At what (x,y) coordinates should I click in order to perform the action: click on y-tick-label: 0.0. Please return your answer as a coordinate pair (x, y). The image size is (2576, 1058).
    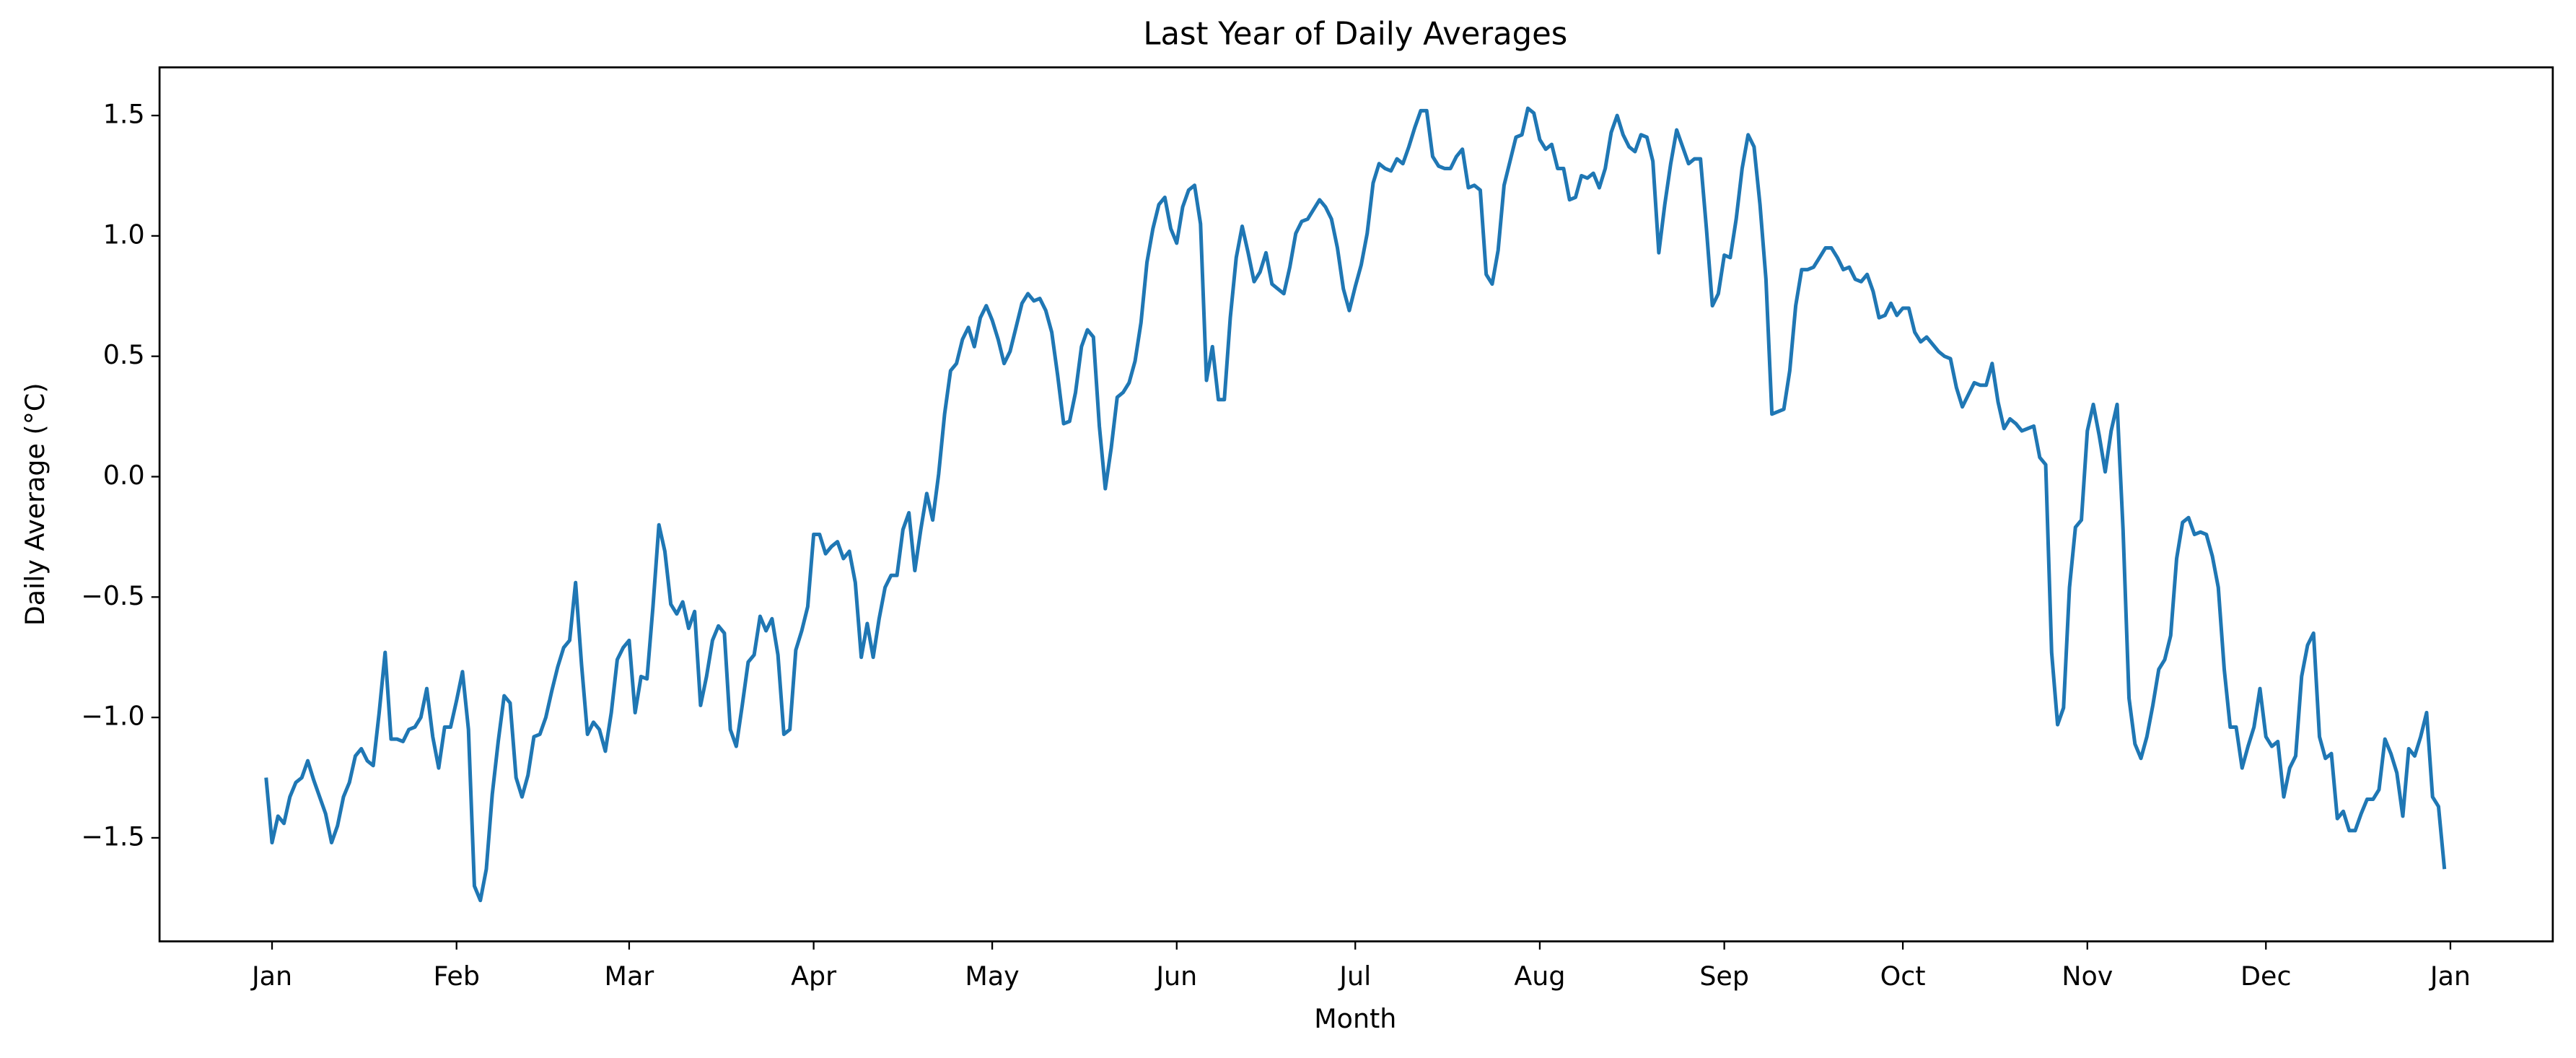
    Looking at the image, I should click on (124, 475).